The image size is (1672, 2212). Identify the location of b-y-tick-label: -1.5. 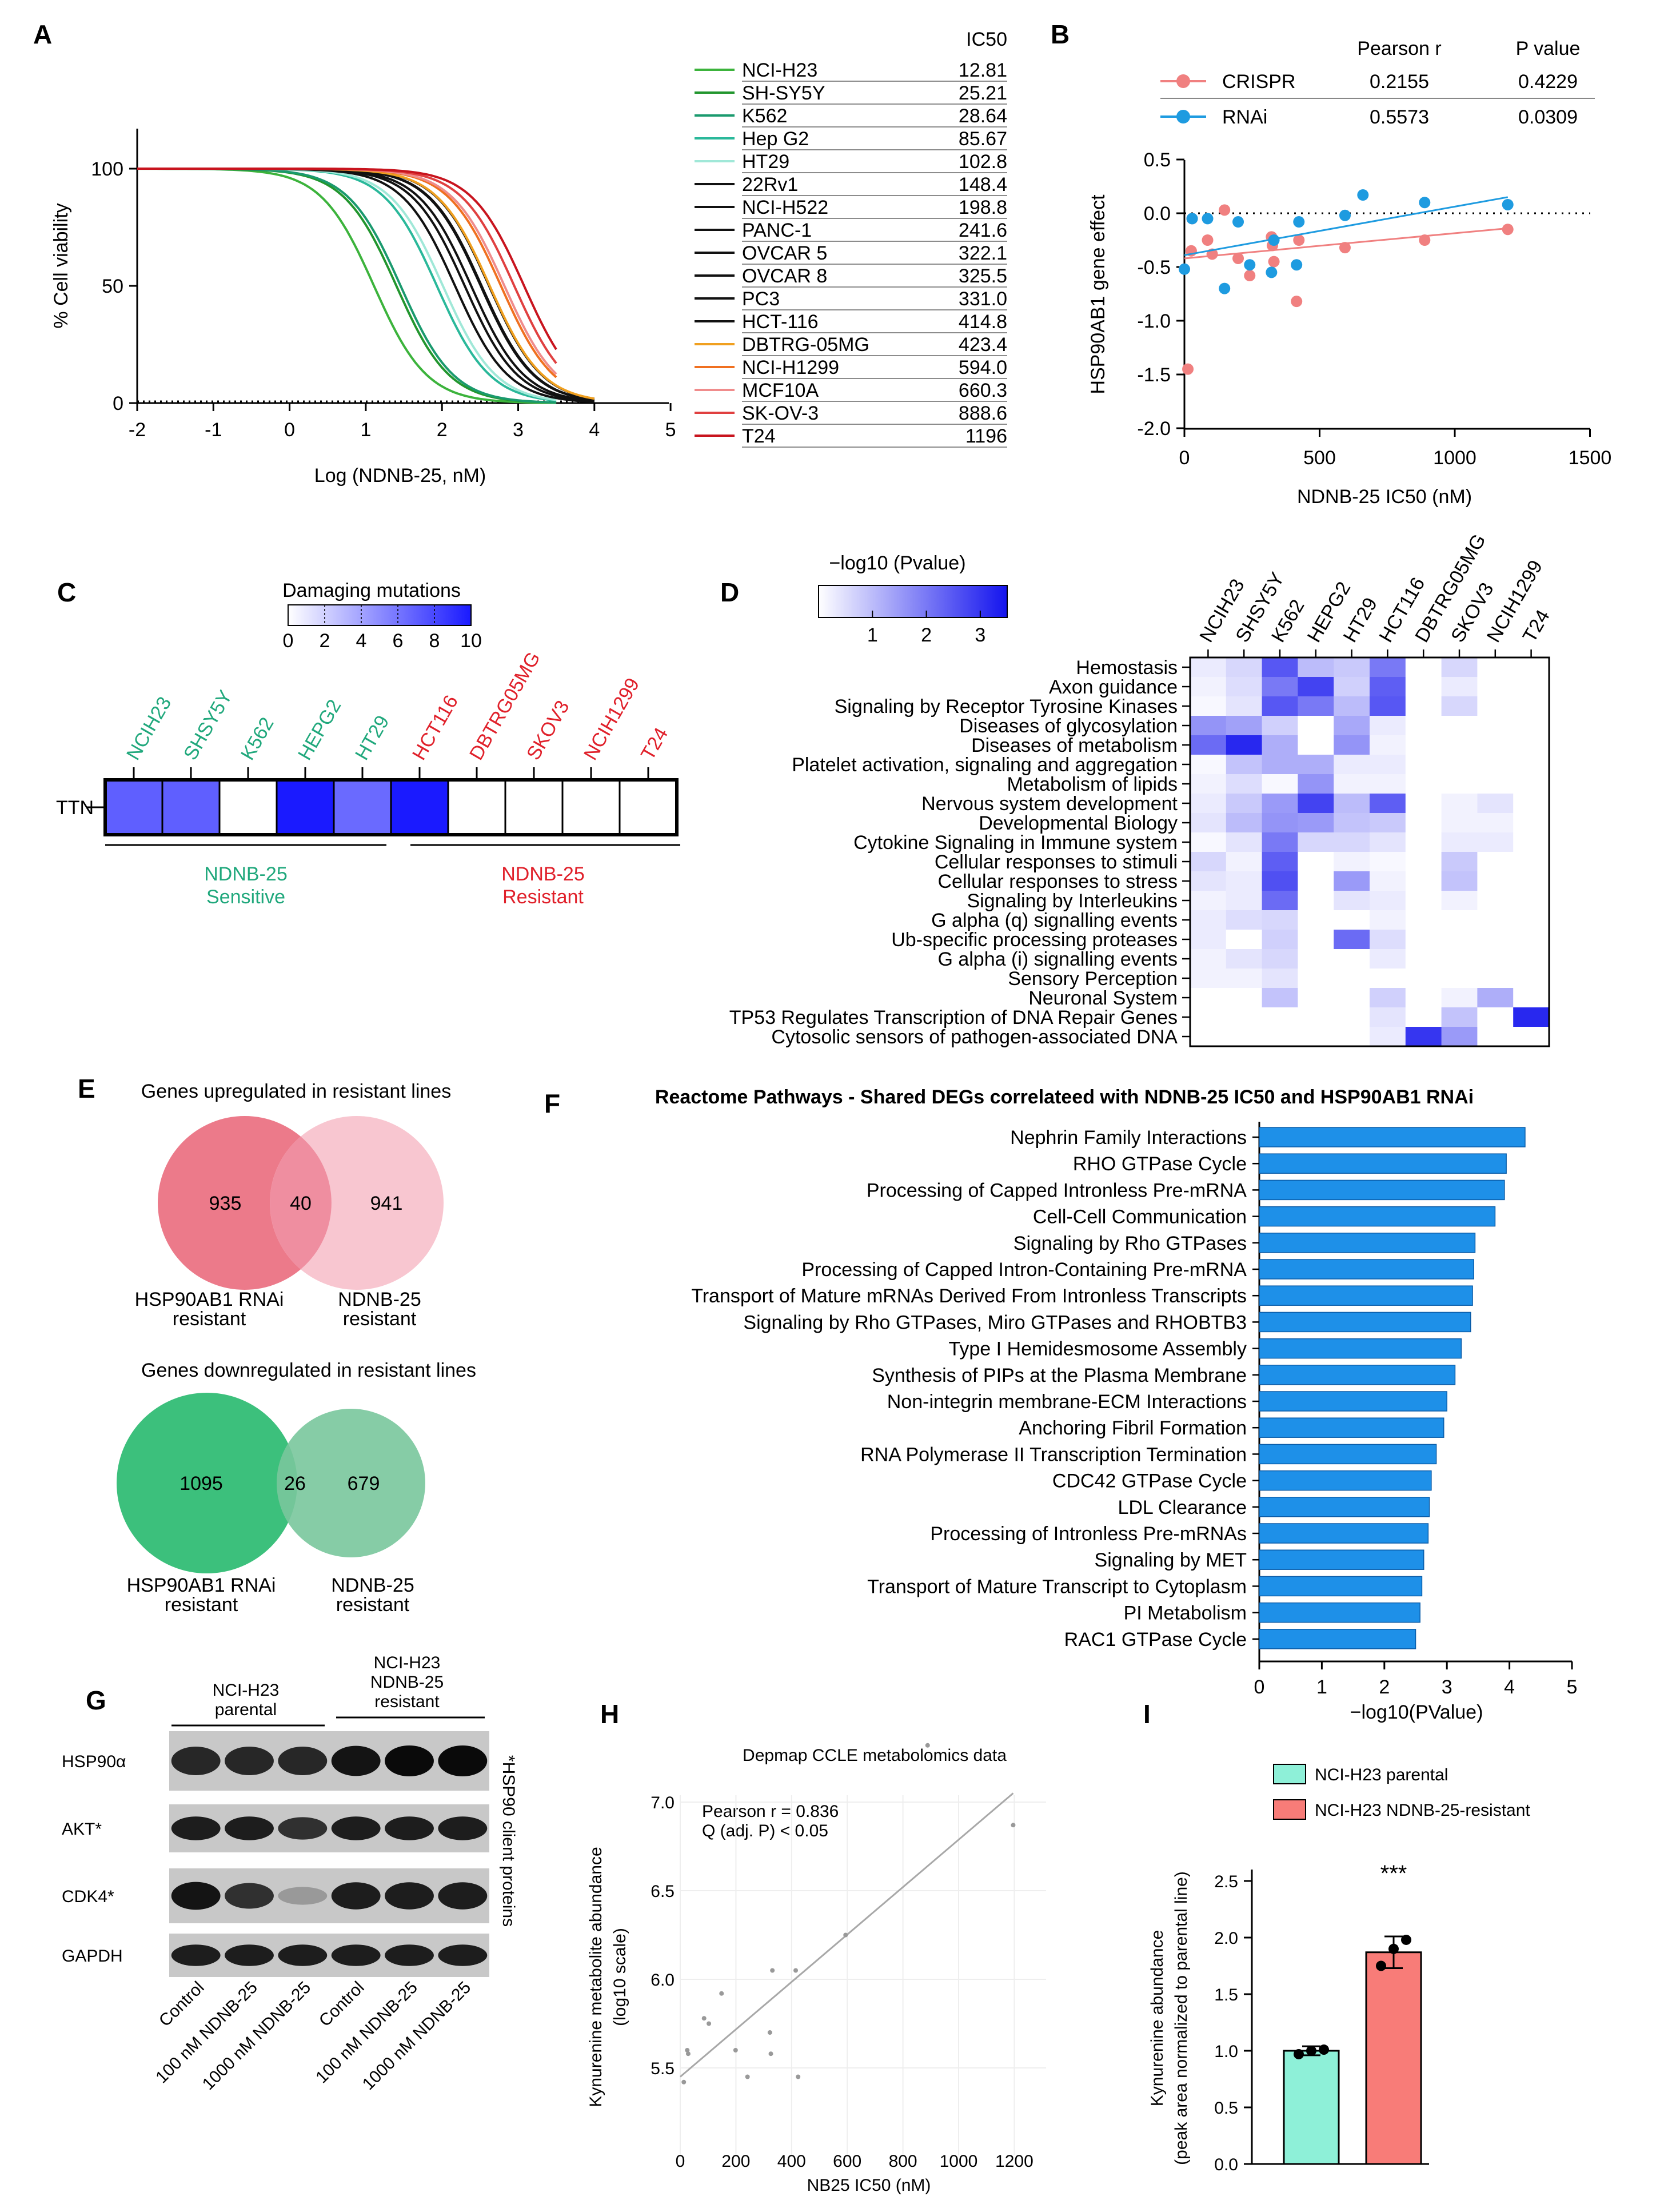
(1154, 375).